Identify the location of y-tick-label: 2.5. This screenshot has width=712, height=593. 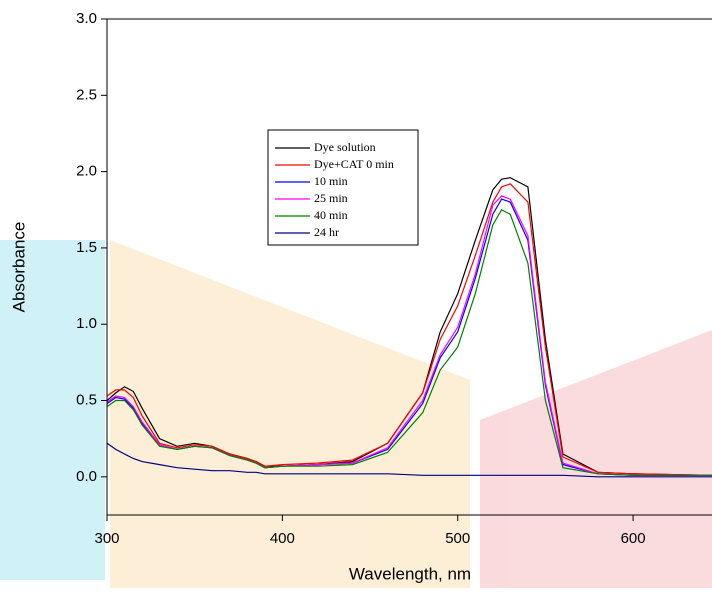
(86, 94).